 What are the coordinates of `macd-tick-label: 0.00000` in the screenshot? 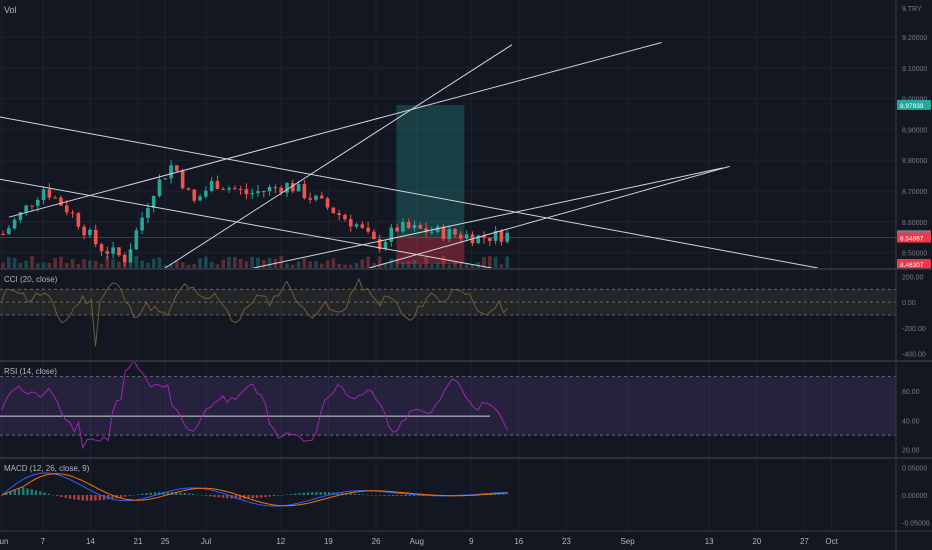 It's located at (914, 496).